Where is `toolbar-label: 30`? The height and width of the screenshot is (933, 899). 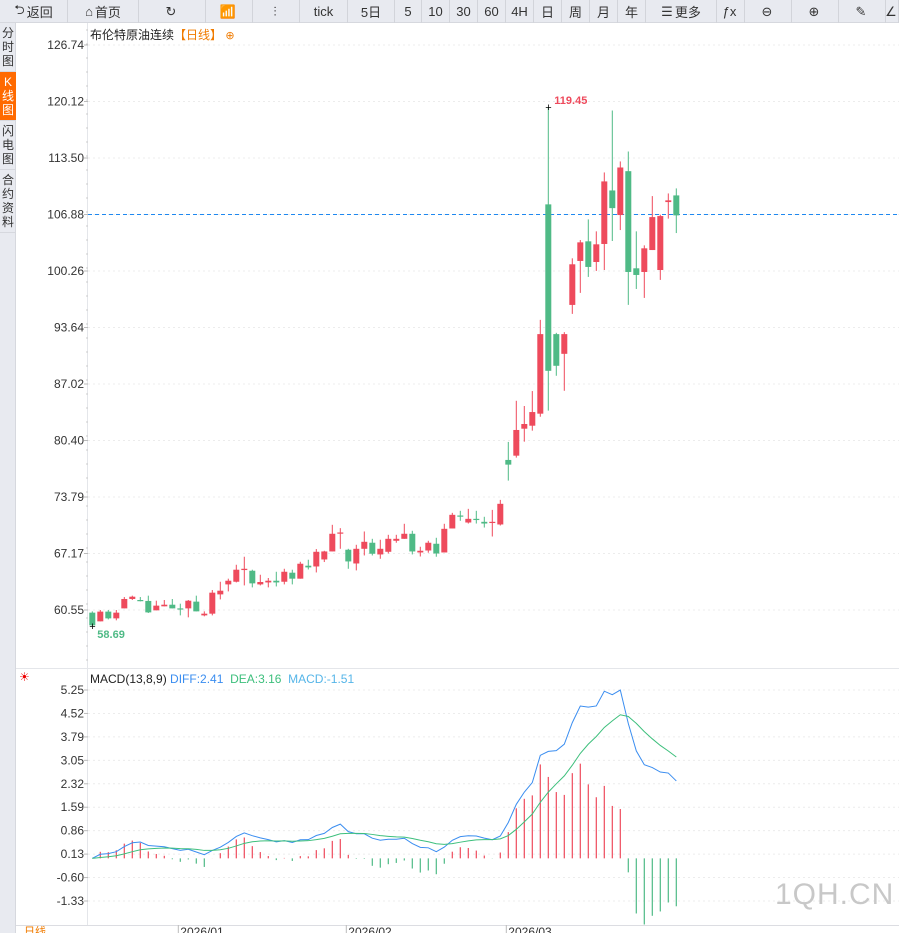
toolbar-label: 30 is located at coordinates (463, 11).